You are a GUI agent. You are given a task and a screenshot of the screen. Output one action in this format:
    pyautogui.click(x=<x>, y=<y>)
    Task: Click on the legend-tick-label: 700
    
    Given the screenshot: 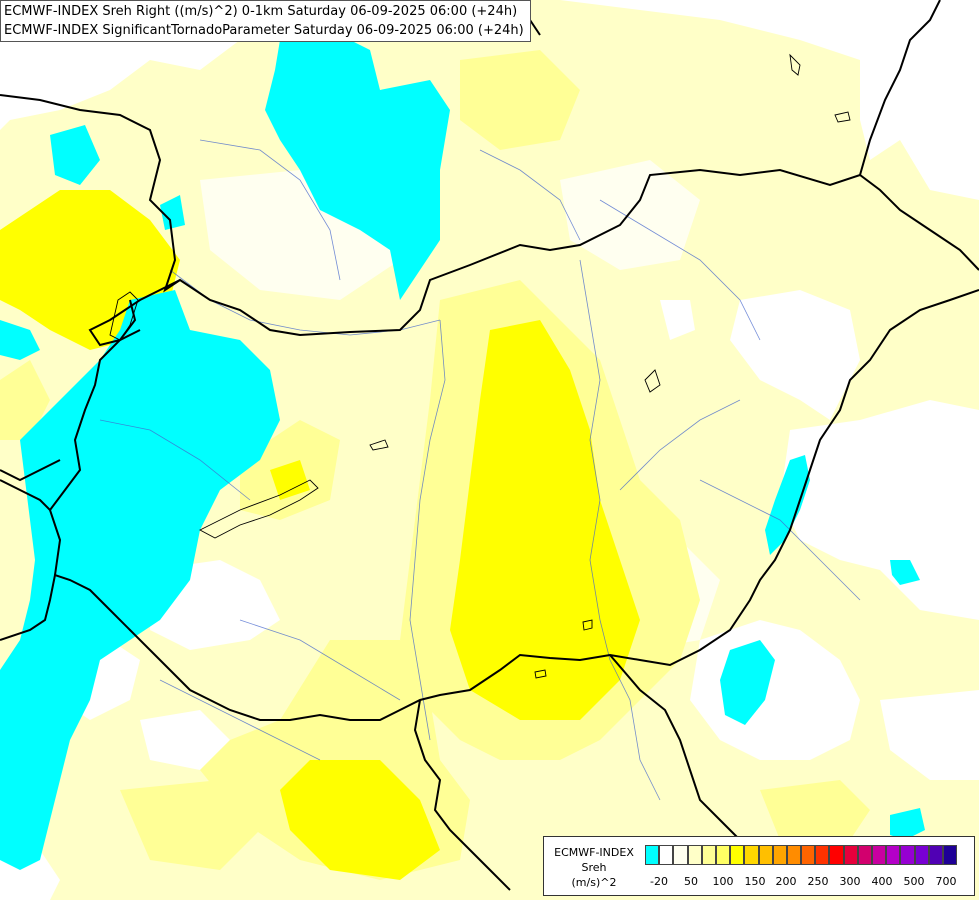 What is the action you would take?
    pyautogui.click(x=946, y=881)
    